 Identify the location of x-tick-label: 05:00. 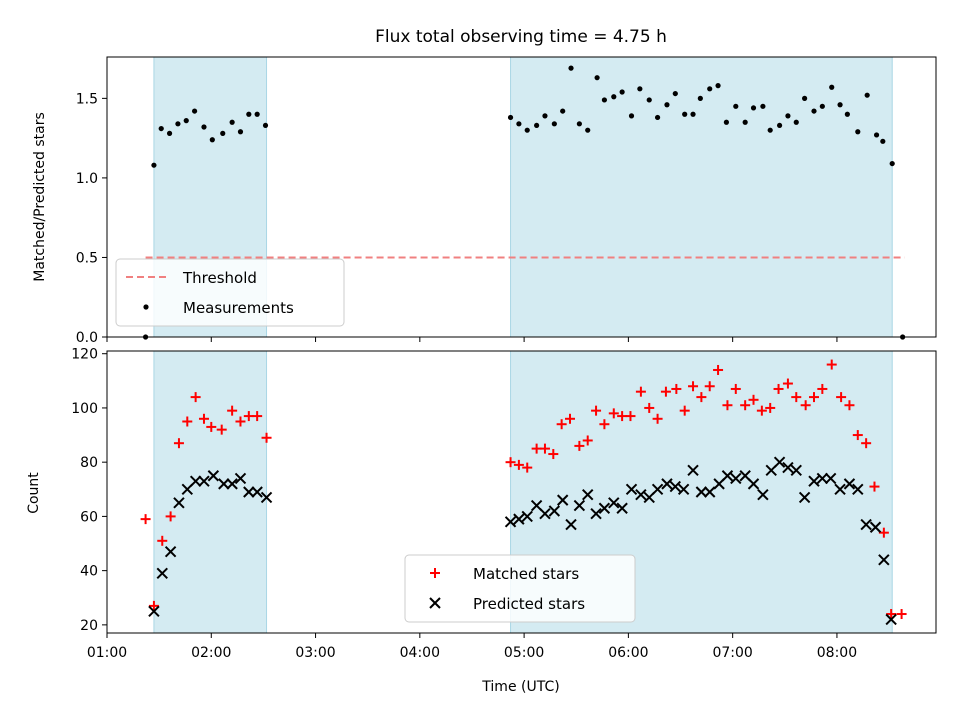
(524, 653).